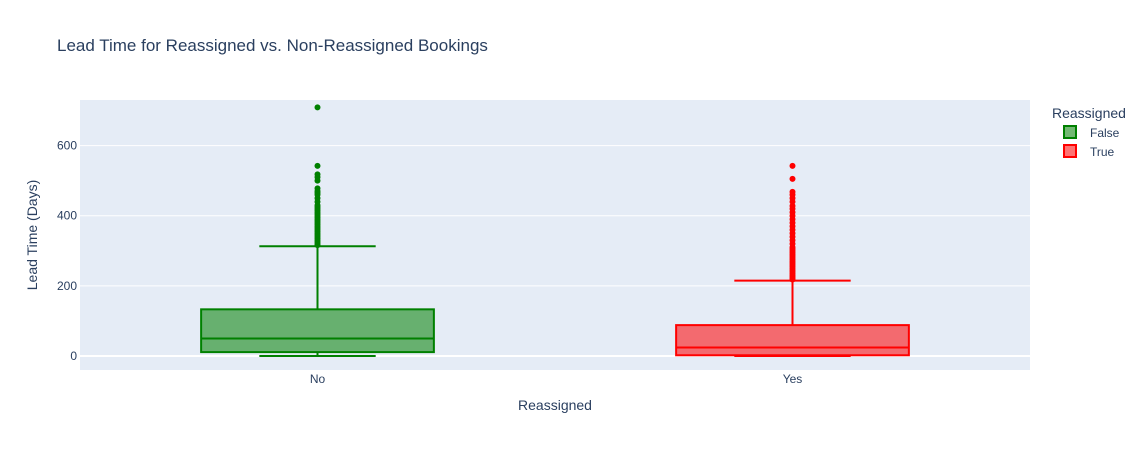 The width and height of the screenshot is (1146, 450). I want to click on legend: Reassigned False True, so click(1089, 132).